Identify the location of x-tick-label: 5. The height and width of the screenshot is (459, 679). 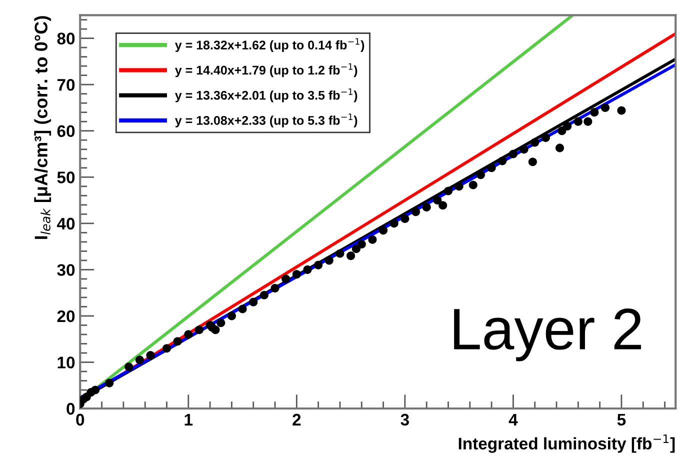
(621, 420).